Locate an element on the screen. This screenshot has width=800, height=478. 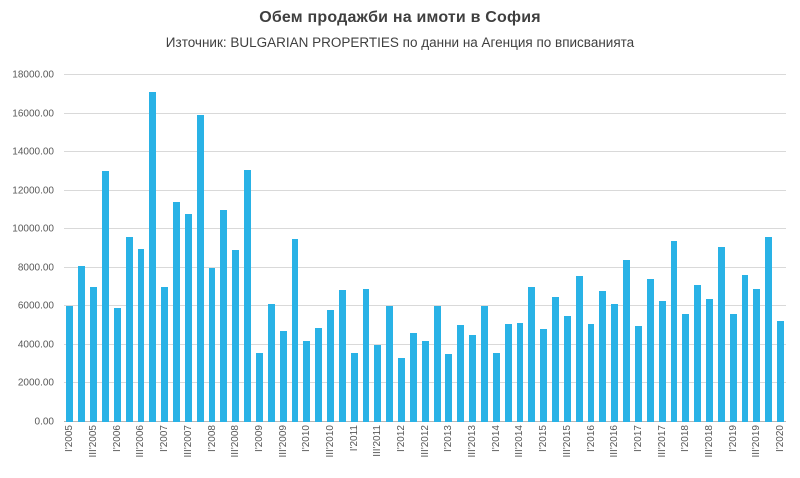
x-tick-label: I'2005 is located at coordinates (70, 438).